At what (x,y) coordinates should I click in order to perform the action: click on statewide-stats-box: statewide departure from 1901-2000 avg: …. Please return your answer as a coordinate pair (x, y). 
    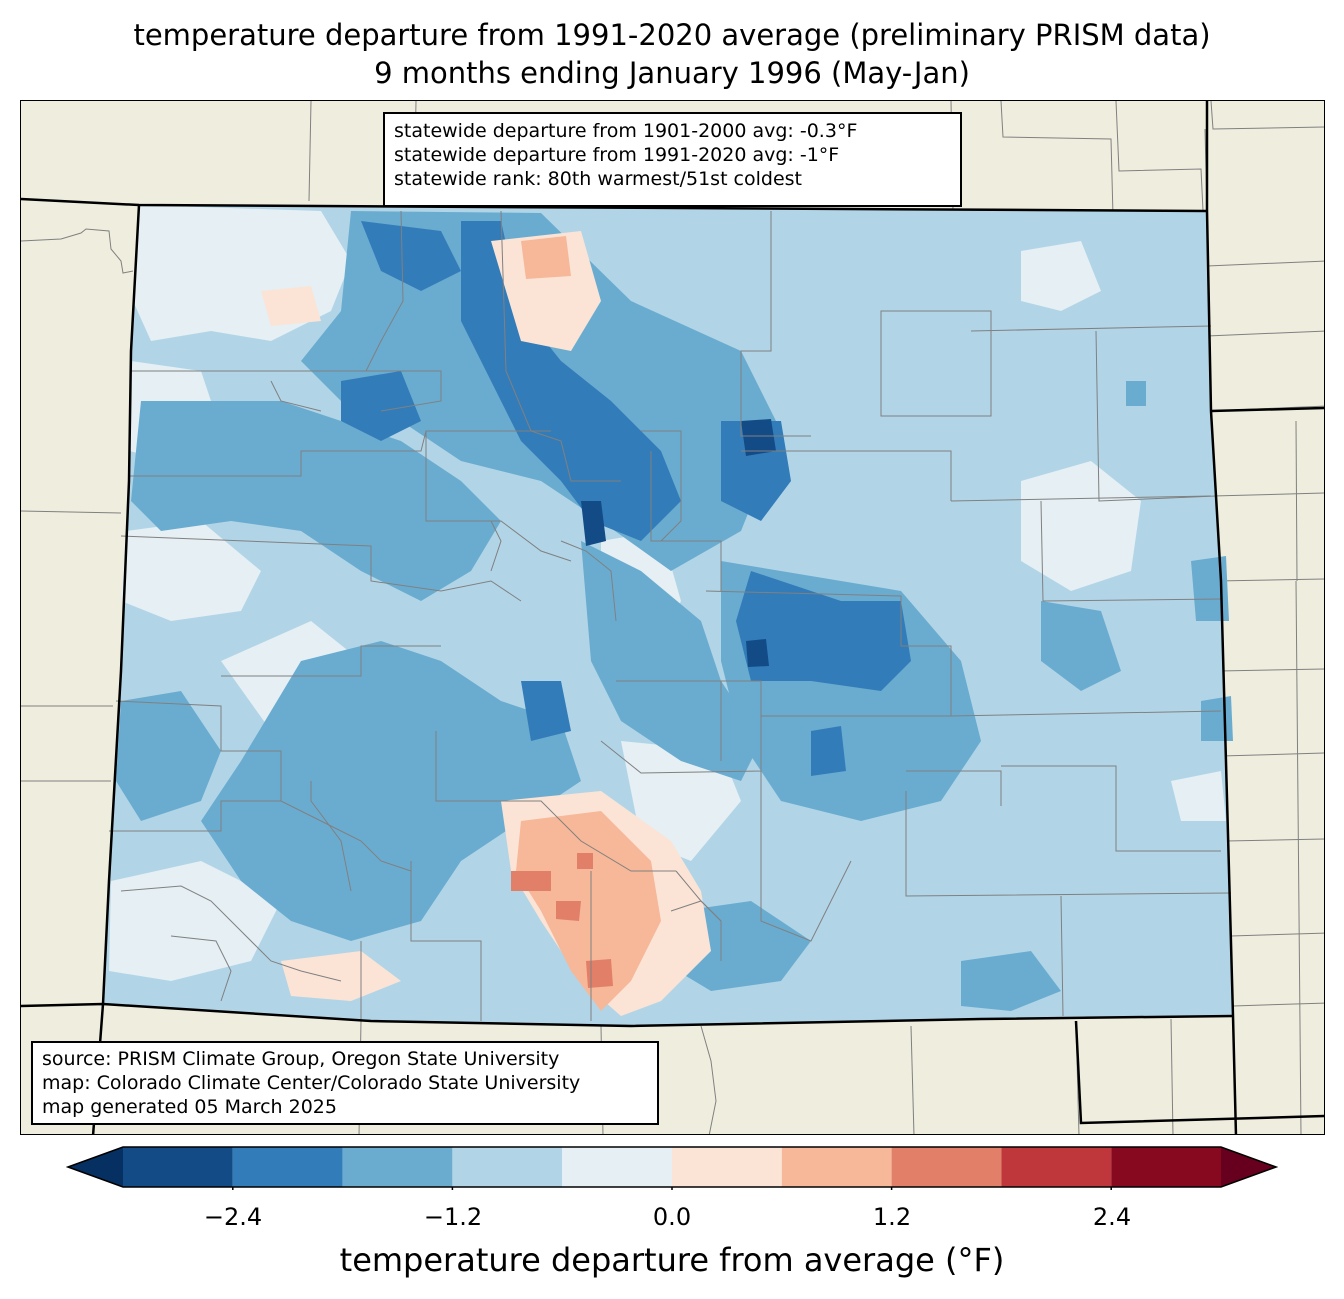
    Looking at the image, I should click on (672, 159).